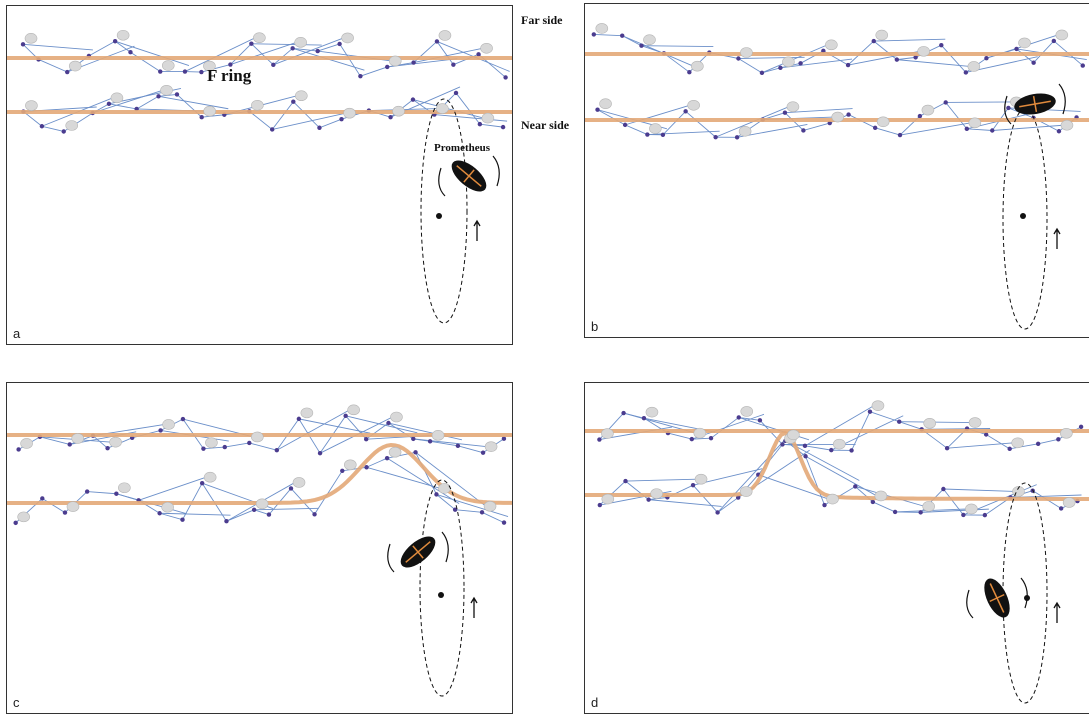 The image size is (1089, 715). What do you see at coordinates (439, 216) in the screenshot?
I see `saturn-center-dot-icon` at bounding box center [439, 216].